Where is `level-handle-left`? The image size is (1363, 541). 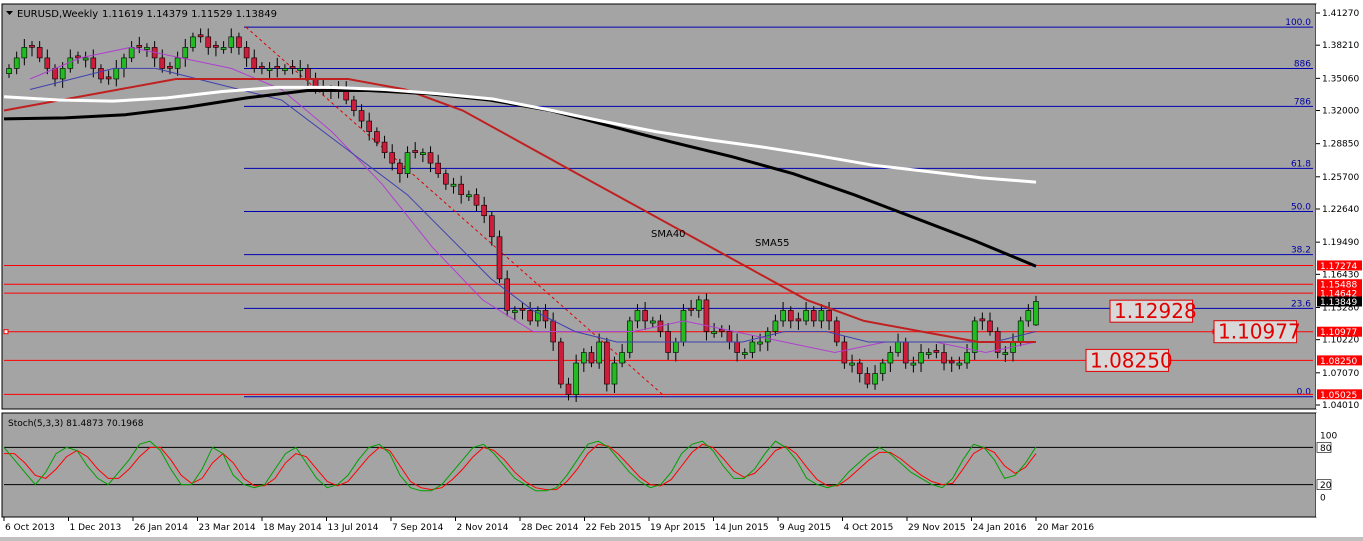 level-handle-left is located at coordinates (6, 332).